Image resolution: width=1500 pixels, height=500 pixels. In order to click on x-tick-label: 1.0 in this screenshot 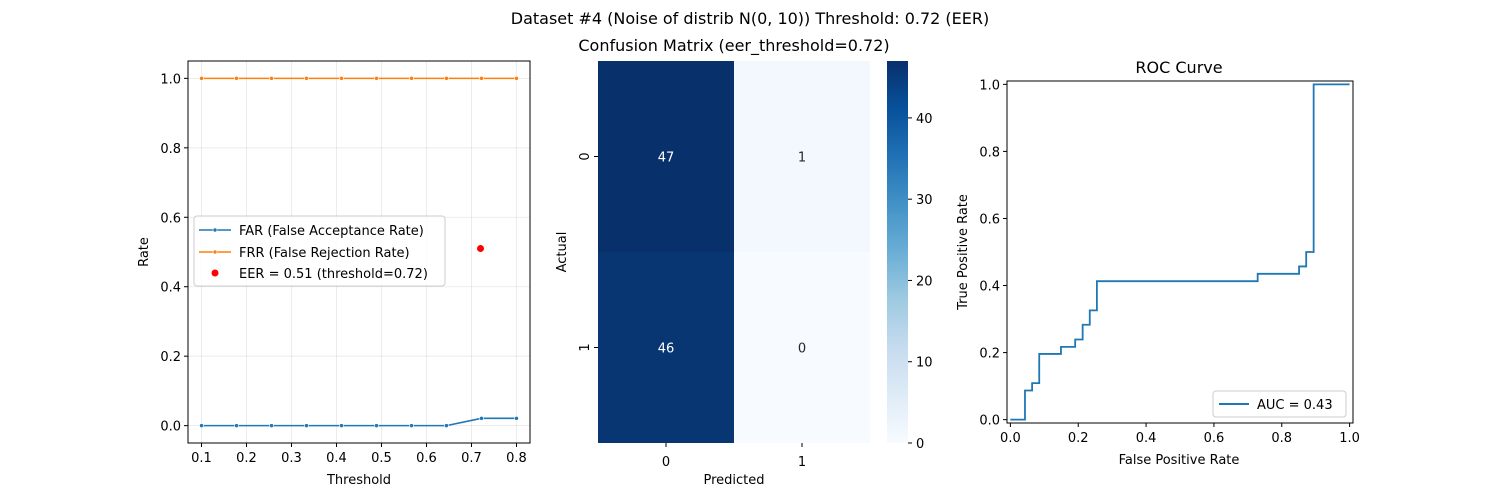, I will do `click(1349, 438)`.